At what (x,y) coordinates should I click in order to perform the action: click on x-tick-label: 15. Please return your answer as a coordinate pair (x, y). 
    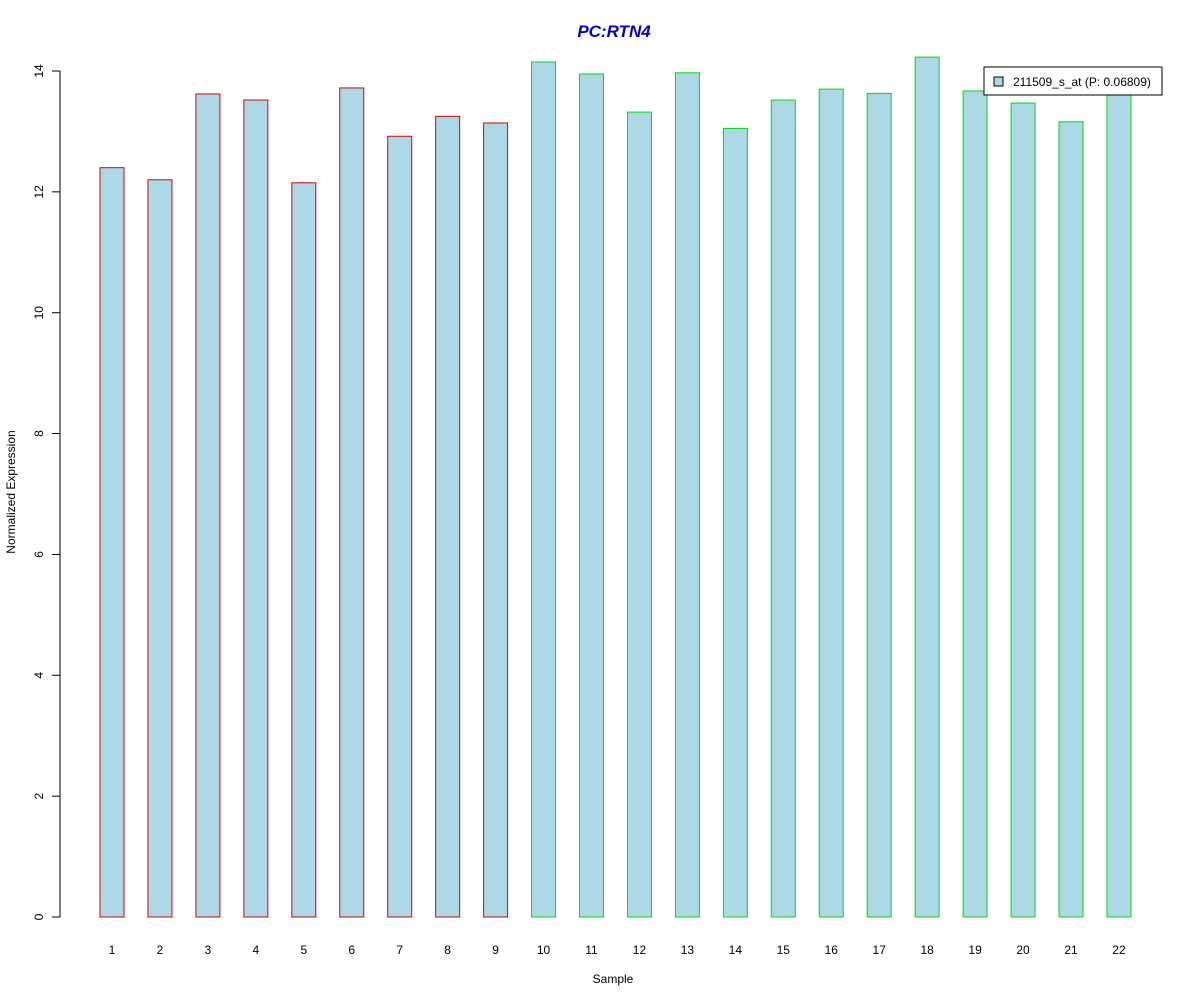
    Looking at the image, I should click on (784, 950).